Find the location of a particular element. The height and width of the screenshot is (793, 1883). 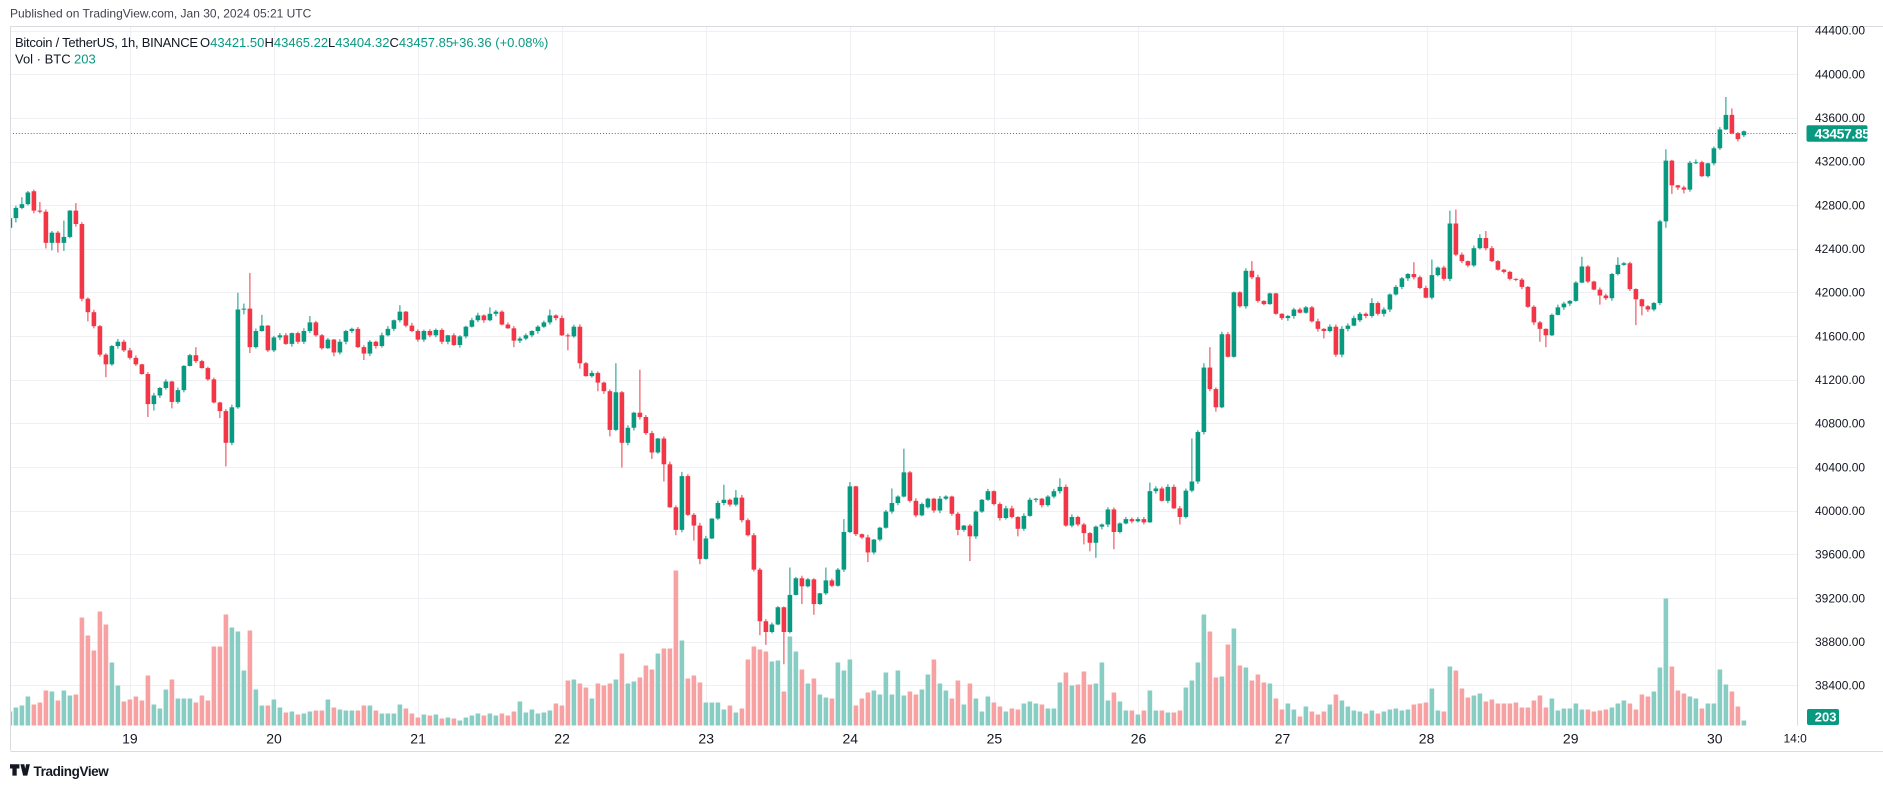

svg-text: 40400.00 is located at coordinates (1840, 467).